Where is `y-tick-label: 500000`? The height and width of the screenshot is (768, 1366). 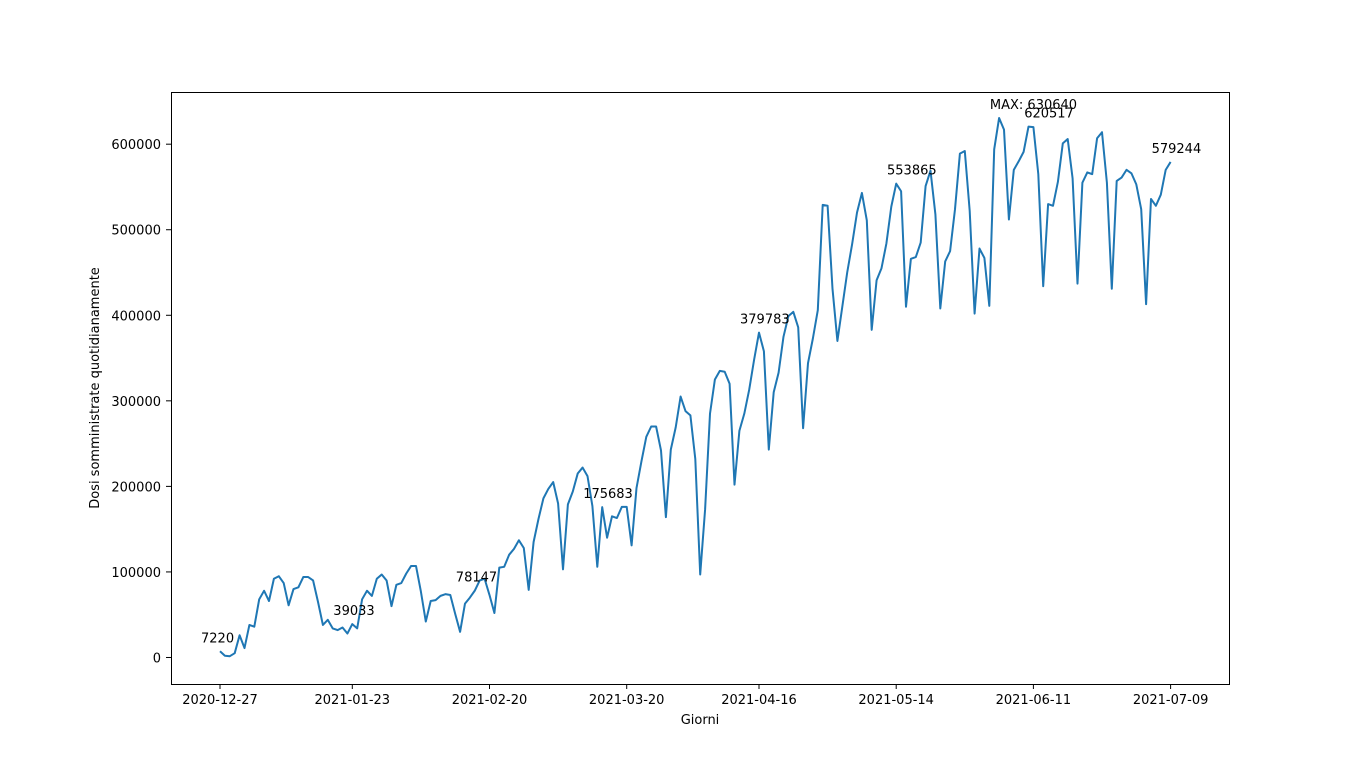
y-tick-label: 500000 is located at coordinates (136, 231).